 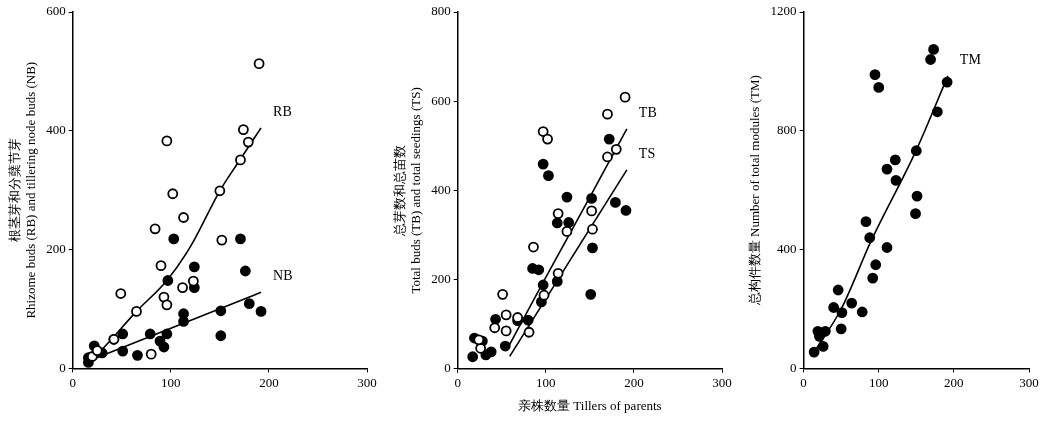 What do you see at coordinates (647, 153) in the screenshot?
I see `series-label: TS` at bounding box center [647, 153].